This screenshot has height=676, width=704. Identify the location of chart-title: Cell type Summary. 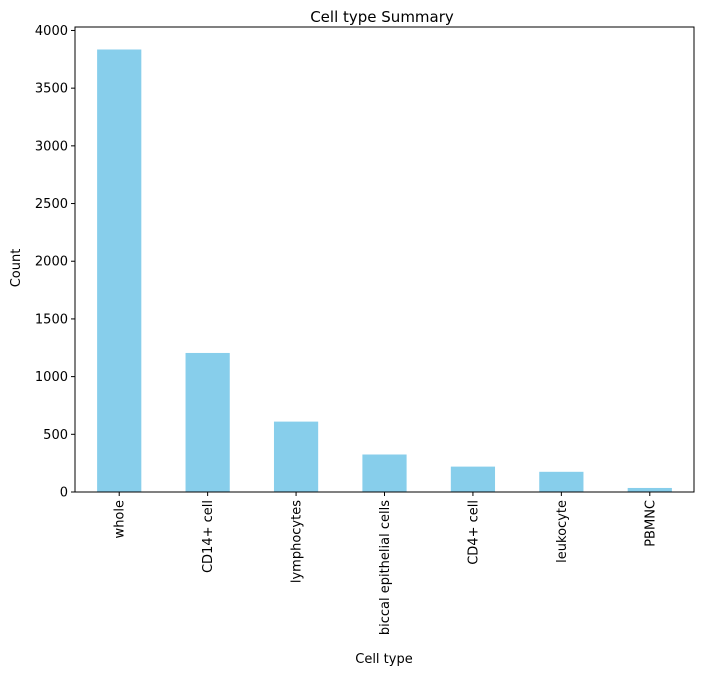
(382, 17).